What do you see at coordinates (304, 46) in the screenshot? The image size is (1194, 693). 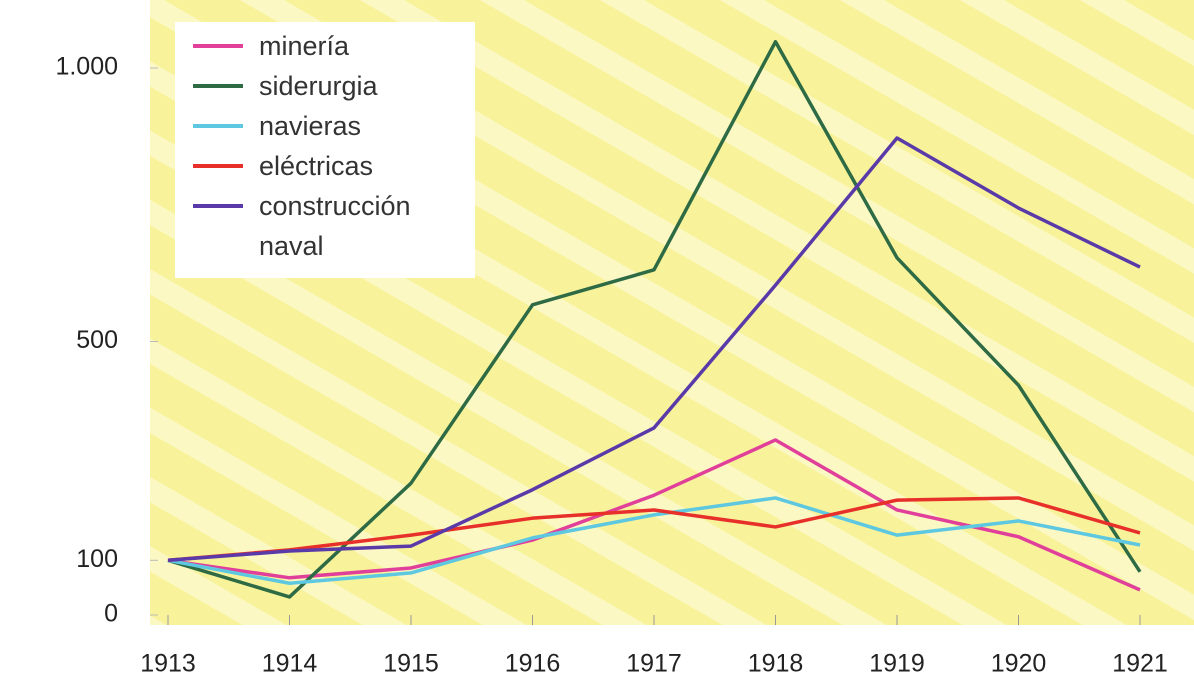 I see `legend-label: minería` at bounding box center [304, 46].